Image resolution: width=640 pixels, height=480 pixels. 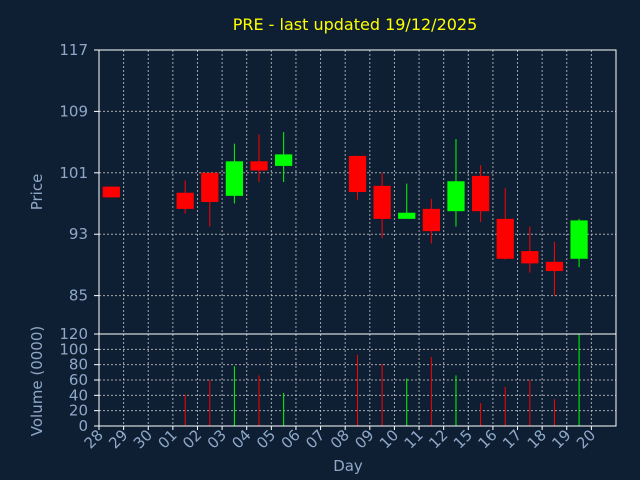 What do you see at coordinates (37, 192) in the screenshot?
I see `price-axis-label: Price` at bounding box center [37, 192].